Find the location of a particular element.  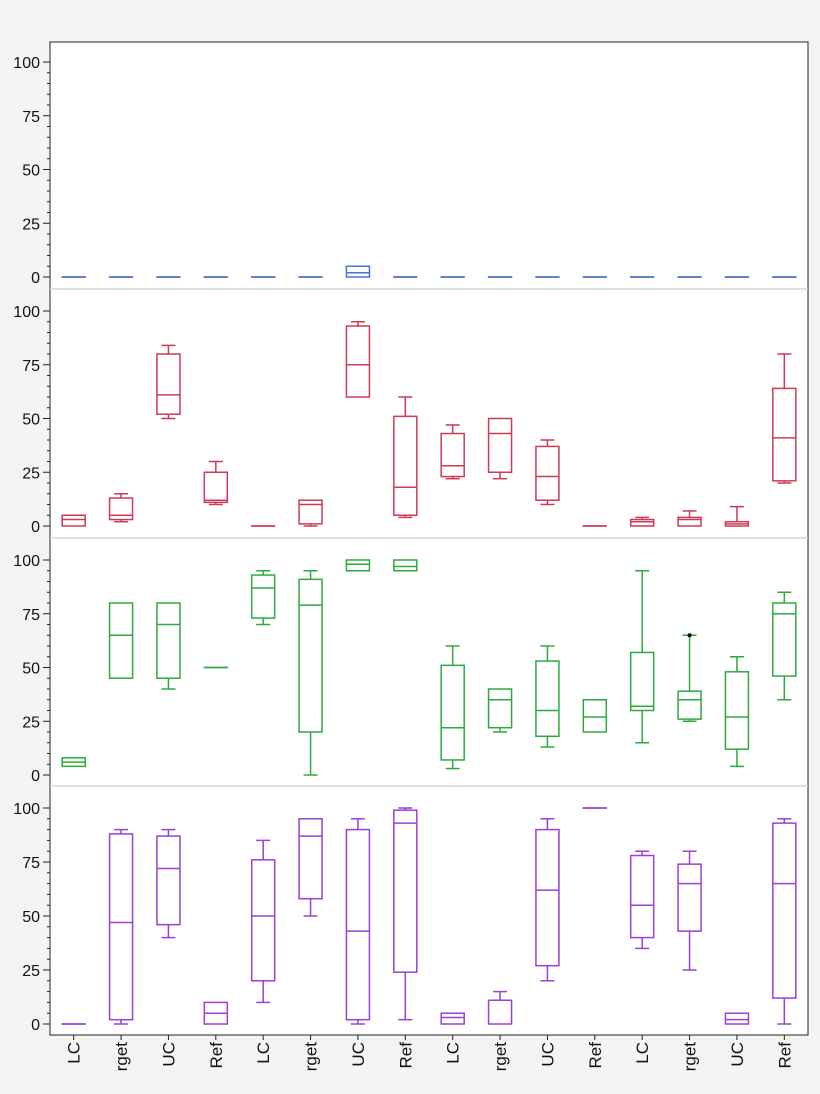

outlier-point is located at coordinates (689, 635).